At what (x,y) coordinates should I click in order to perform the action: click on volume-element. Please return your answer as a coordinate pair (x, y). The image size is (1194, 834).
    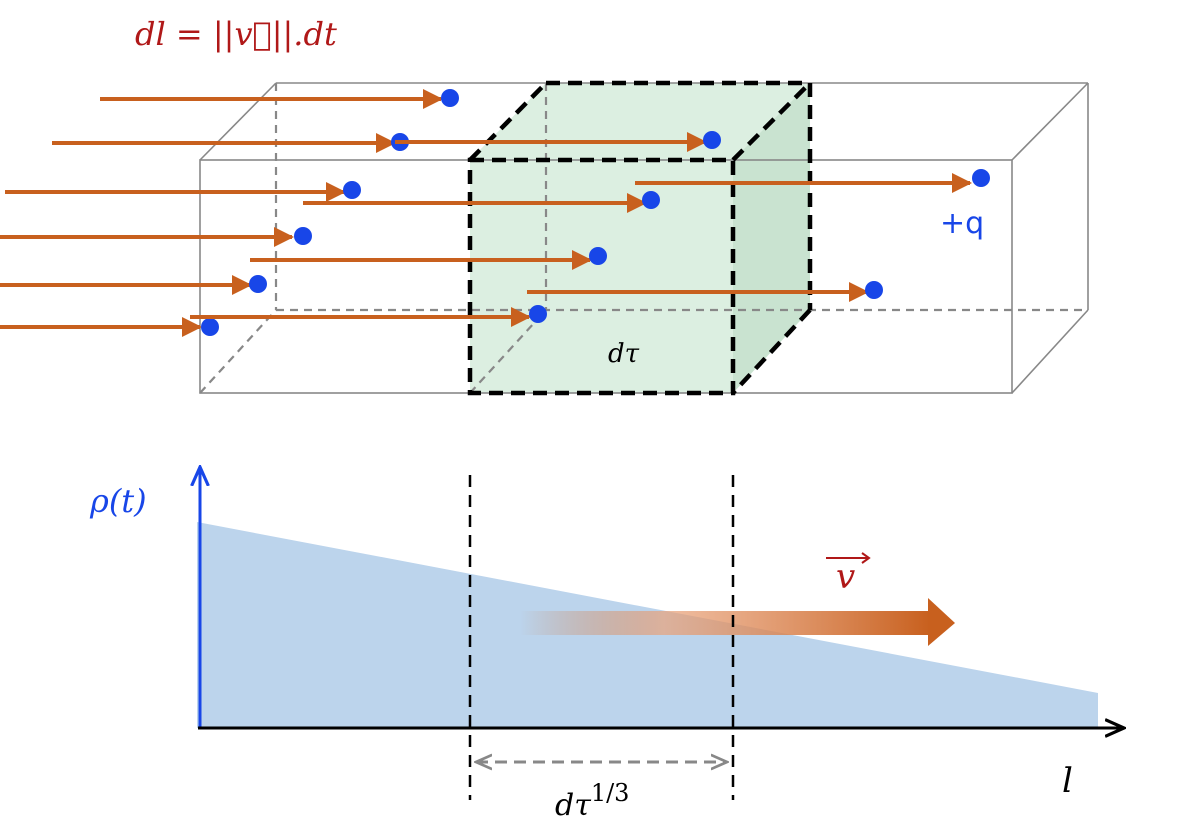
    Looking at the image, I should click on (640, 238).